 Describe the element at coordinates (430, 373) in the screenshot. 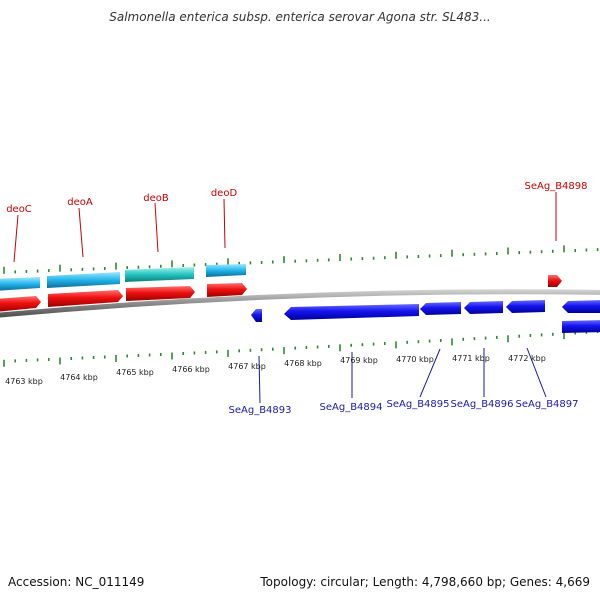

I see `SeAg_B4895-leader` at that location.